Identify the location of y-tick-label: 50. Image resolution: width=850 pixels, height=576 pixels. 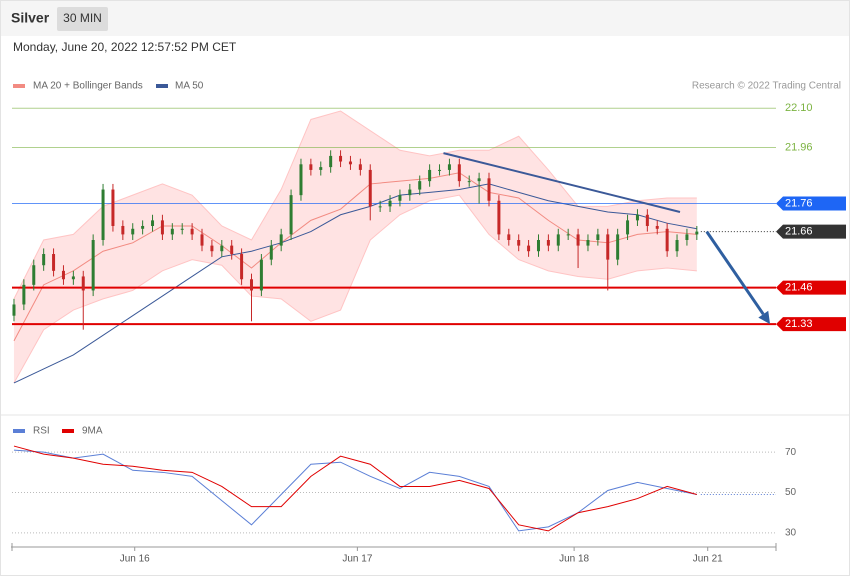
(791, 492).